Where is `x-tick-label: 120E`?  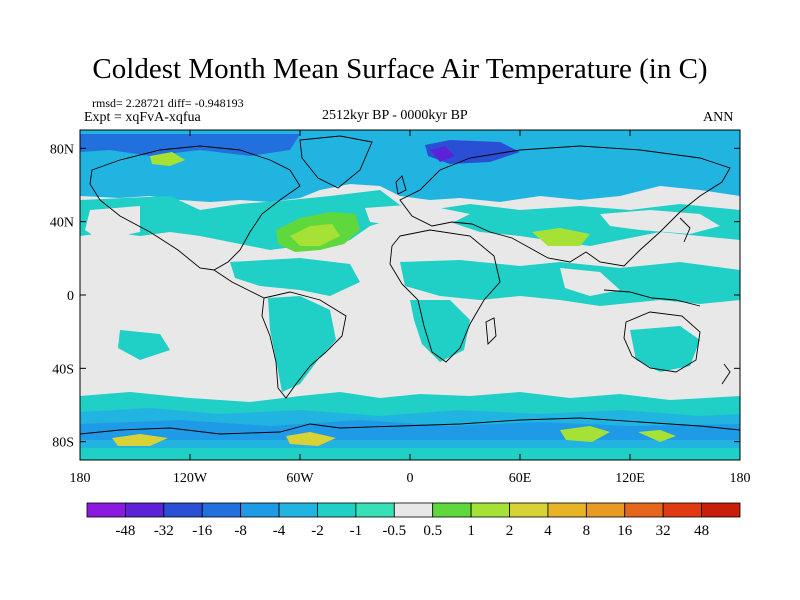
x-tick-label: 120E is located at coordinates (630, 478).